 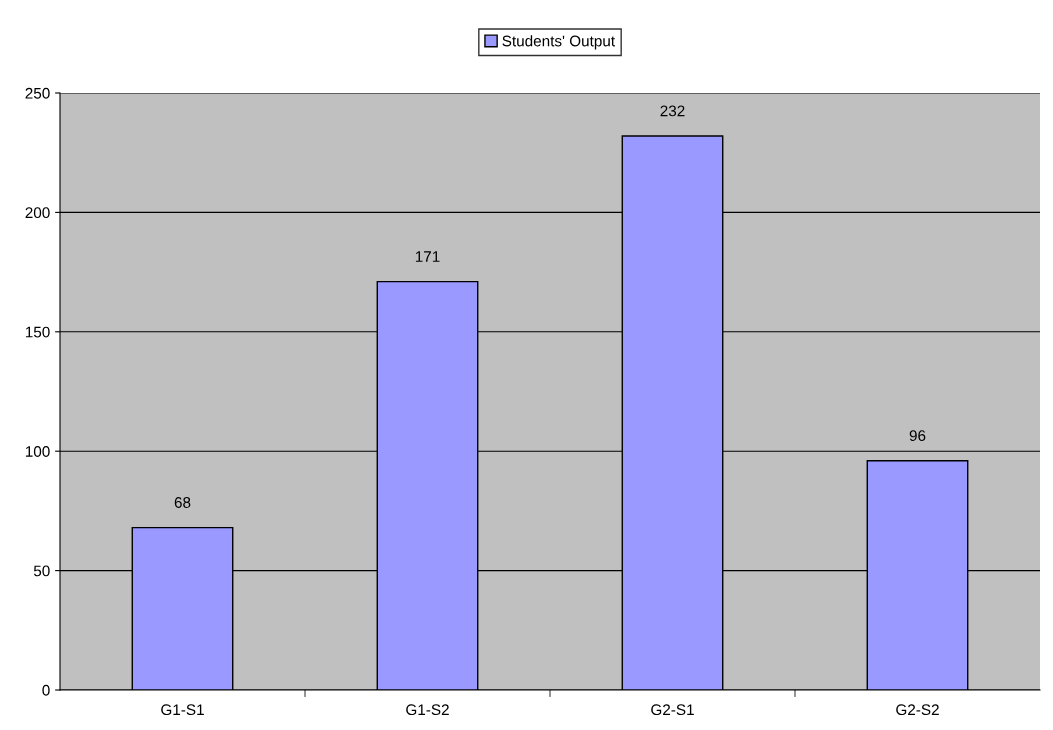 What do you see at coordinates (46, 690) in the screenshot?
I see `y-tick-label: 0` at bounding box center [46, 690].